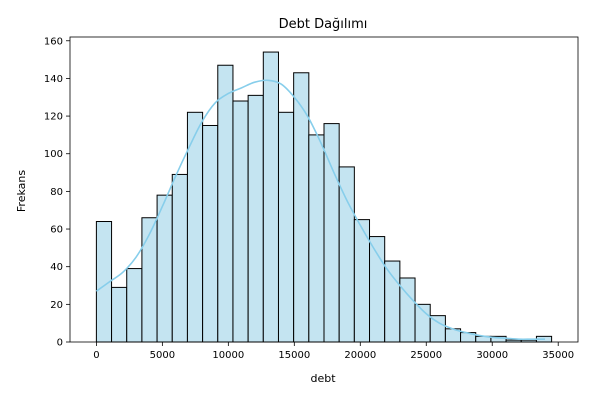  Describe the element at coordinates (162, 355) in the screenshot. I see `x-tick-label: 5000` at that location.